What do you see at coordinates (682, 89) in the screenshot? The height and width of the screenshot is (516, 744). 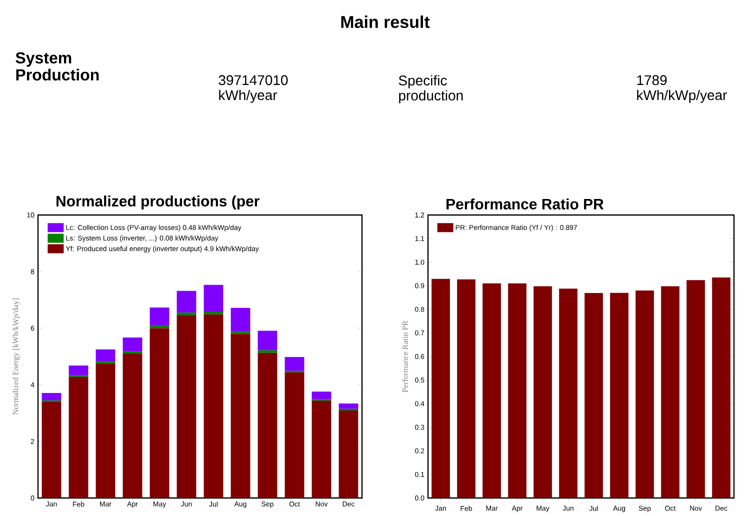 I see `text: 1789 kWh/kWp/year` at bounding box center [682, 89].